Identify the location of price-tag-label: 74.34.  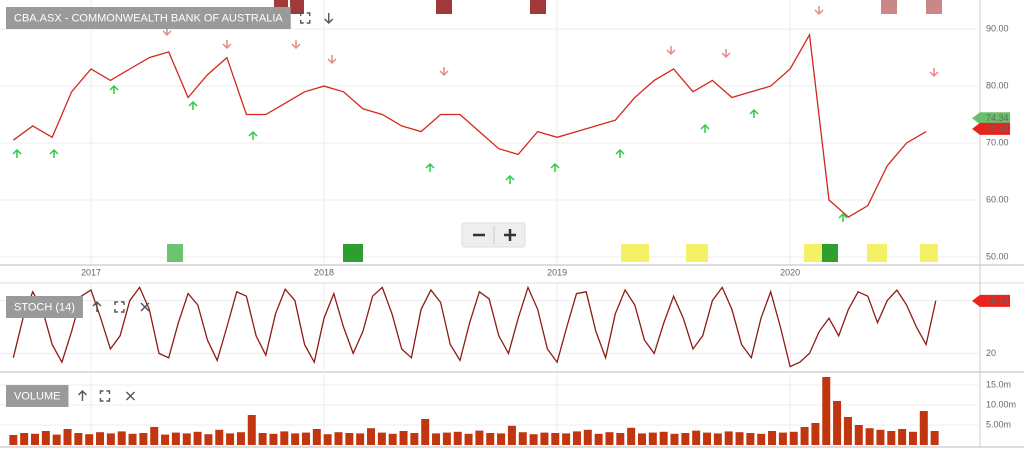
(997, 118).